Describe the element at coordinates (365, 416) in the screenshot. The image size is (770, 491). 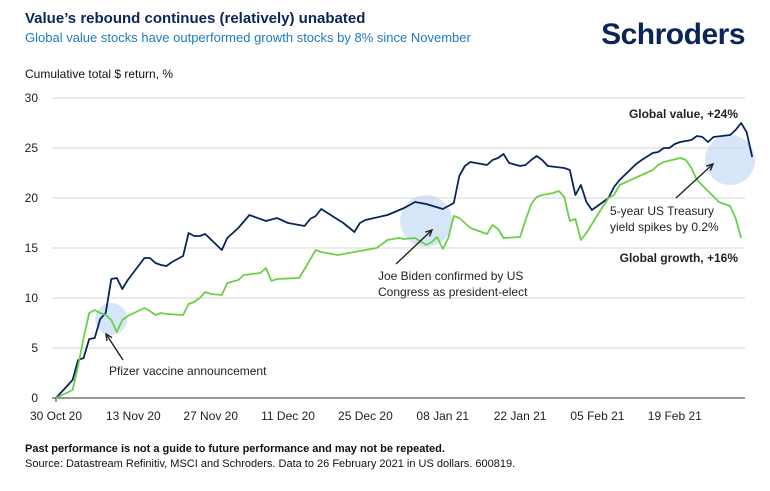
I see `x-tick-label: 25 Dec 20` at that location.